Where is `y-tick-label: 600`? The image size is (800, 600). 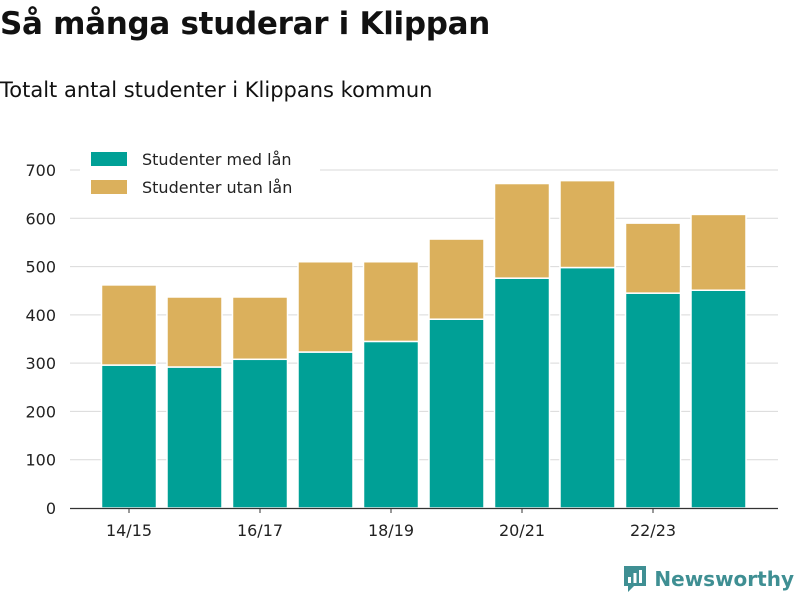
y-tick-label: 600 is located at coordinates (40, 218).